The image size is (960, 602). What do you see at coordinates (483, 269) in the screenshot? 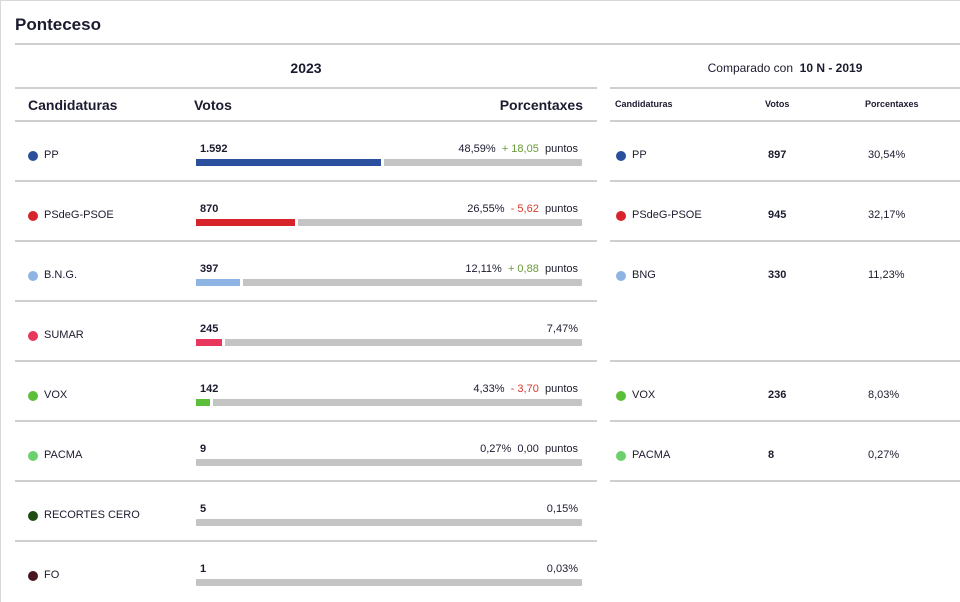
I see `percentage-value: 12,11%` at bounding box center [483, 269].